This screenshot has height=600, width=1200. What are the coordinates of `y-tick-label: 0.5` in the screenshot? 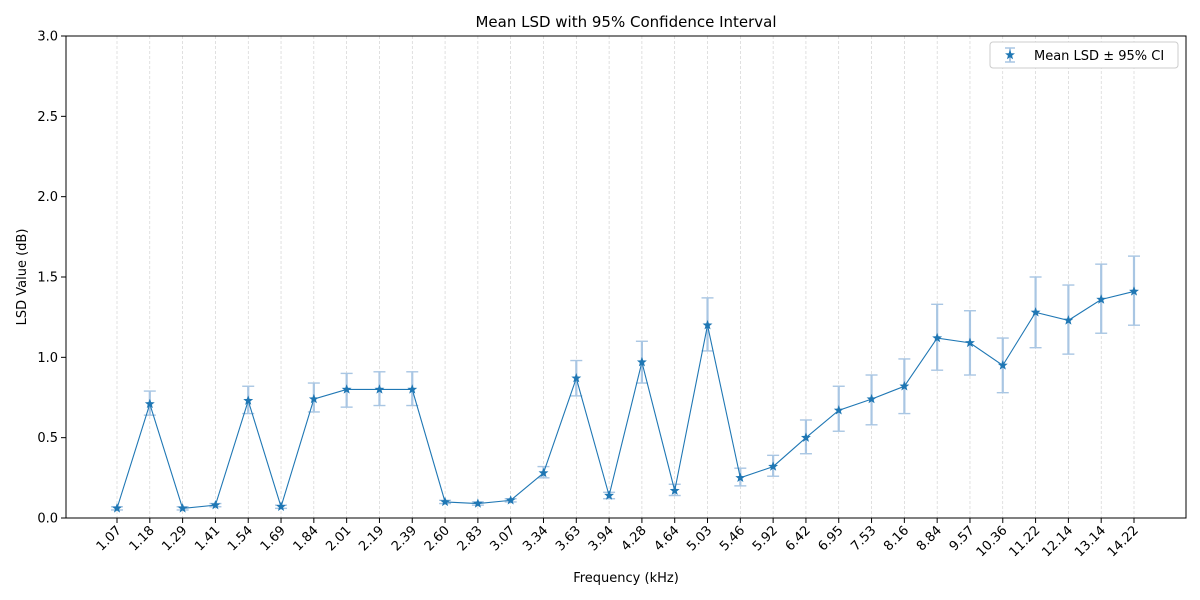 It's located at (47, 438).